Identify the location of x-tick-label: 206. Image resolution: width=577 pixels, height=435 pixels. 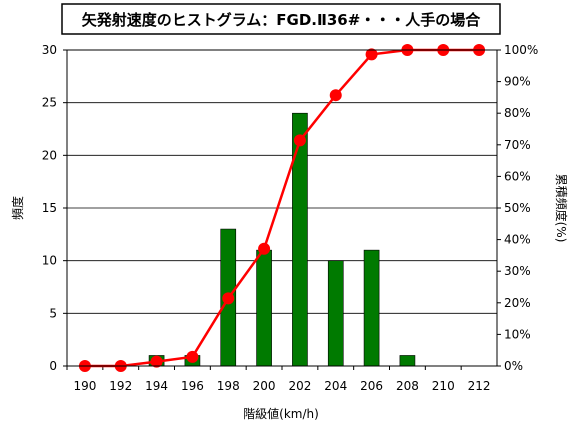
(371, 386).